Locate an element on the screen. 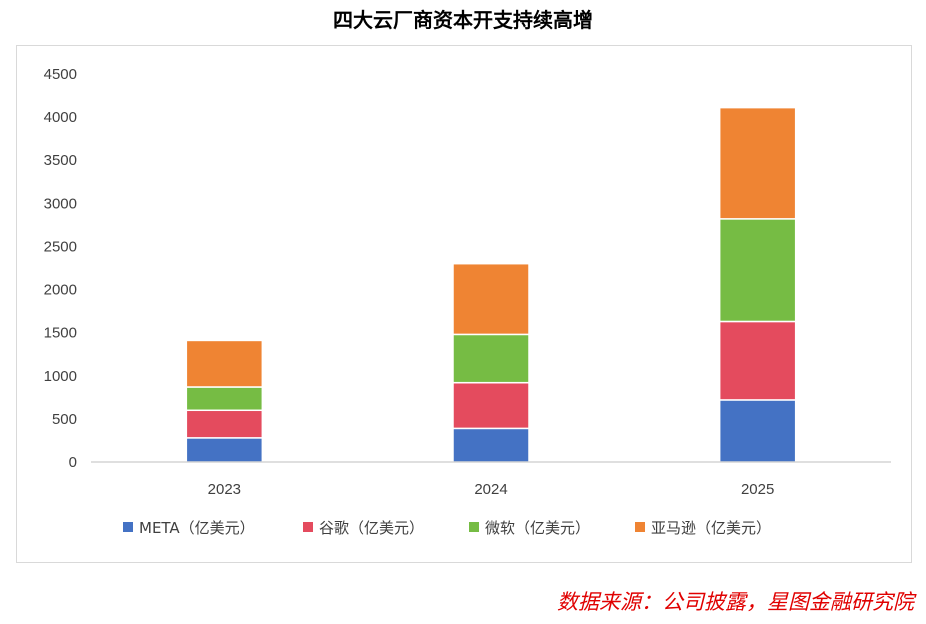  y-tick-label: 3500 is located at coordinates (60, 160).